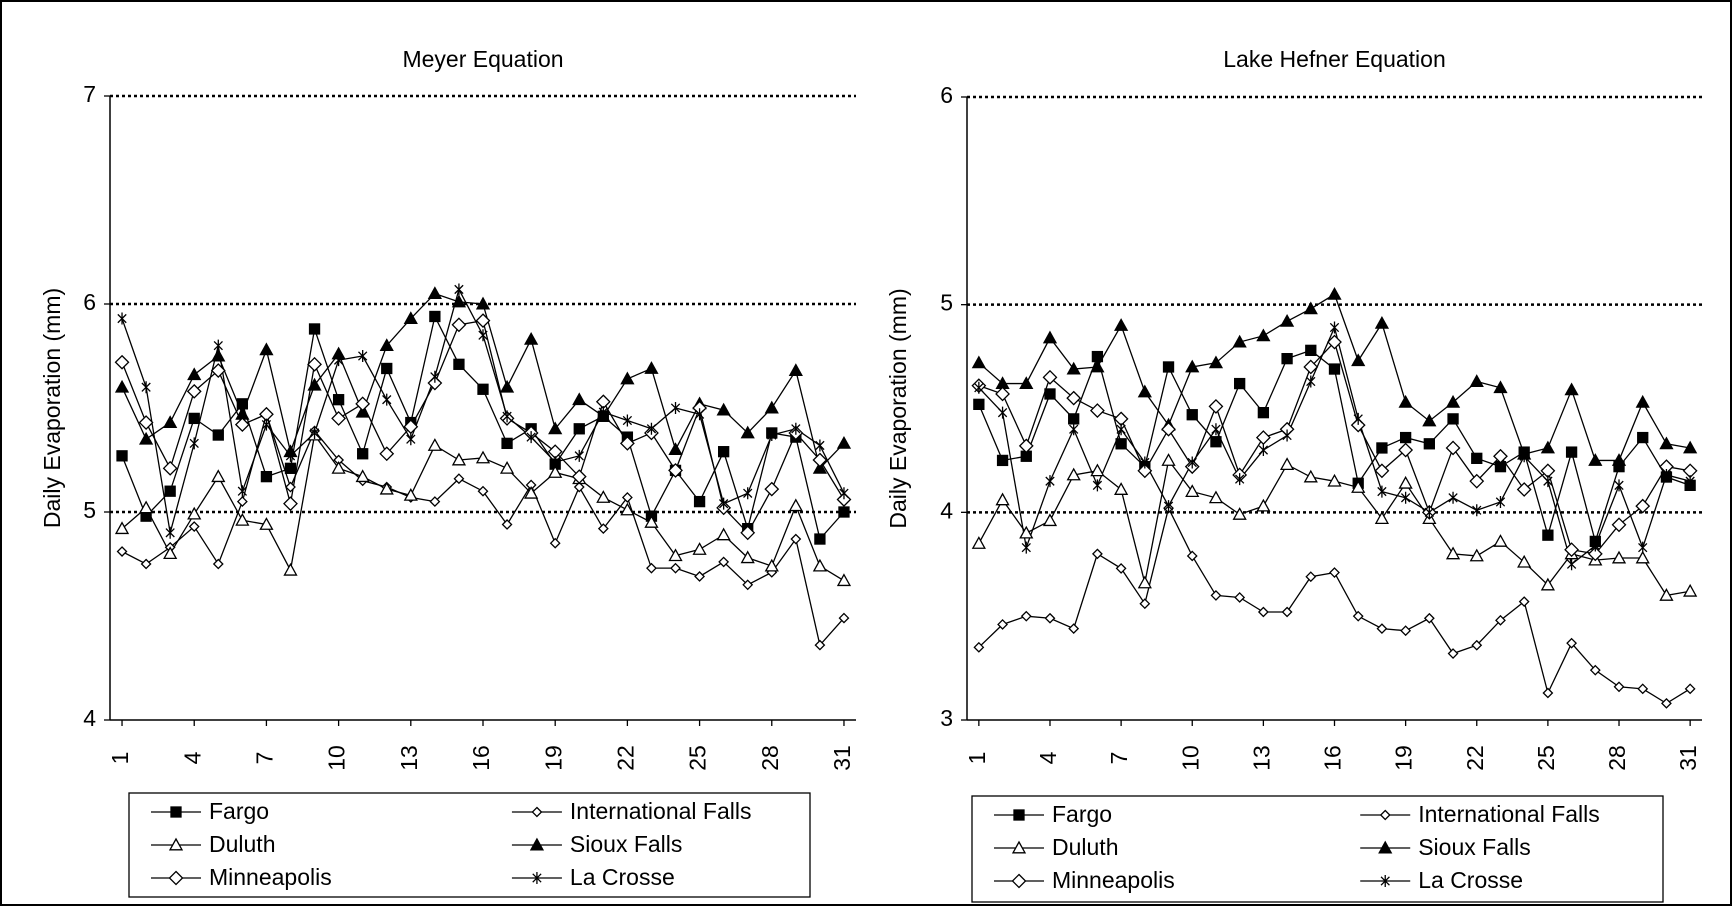 The image size is (1732, 906). Describe the element at coordinates (239, 811) in the screenshot. I see `legend-label: Fargo` at that location.